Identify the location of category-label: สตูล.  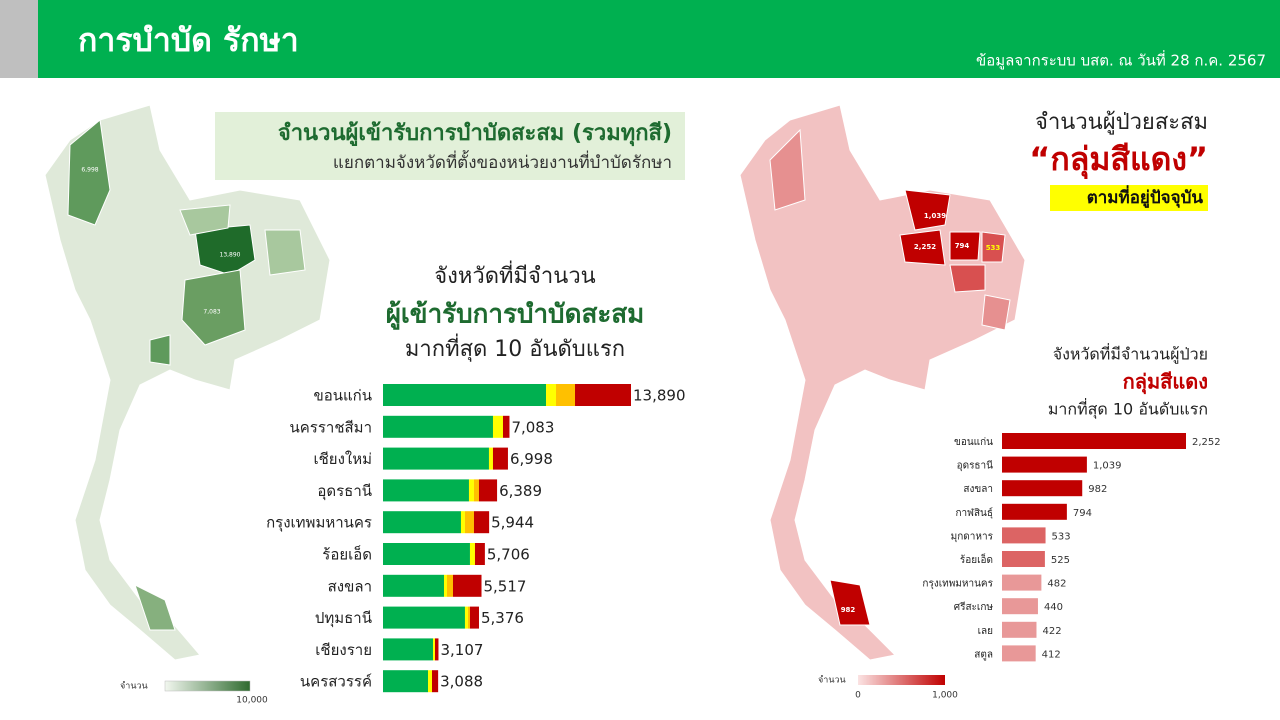
(983, 654).